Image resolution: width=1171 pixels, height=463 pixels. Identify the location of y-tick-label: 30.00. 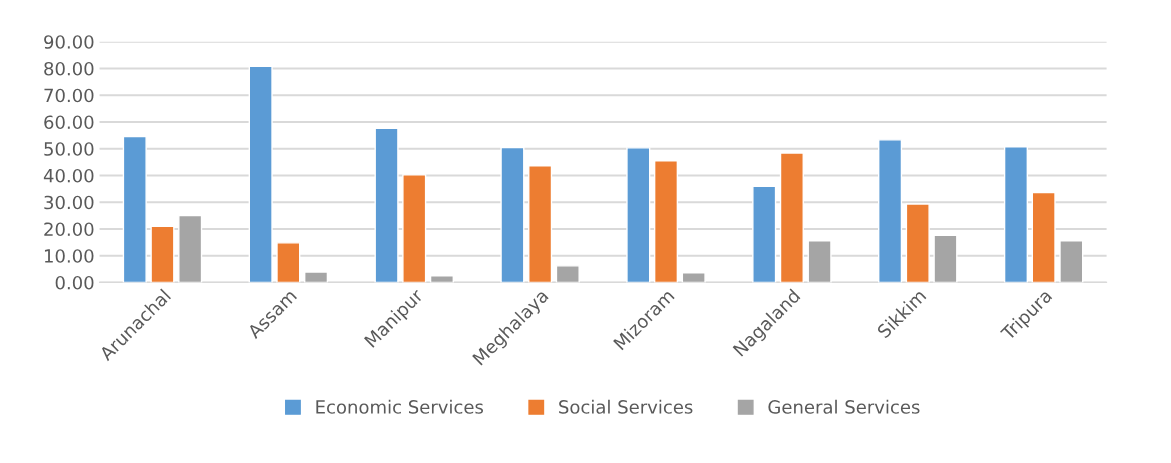
(69, 202).